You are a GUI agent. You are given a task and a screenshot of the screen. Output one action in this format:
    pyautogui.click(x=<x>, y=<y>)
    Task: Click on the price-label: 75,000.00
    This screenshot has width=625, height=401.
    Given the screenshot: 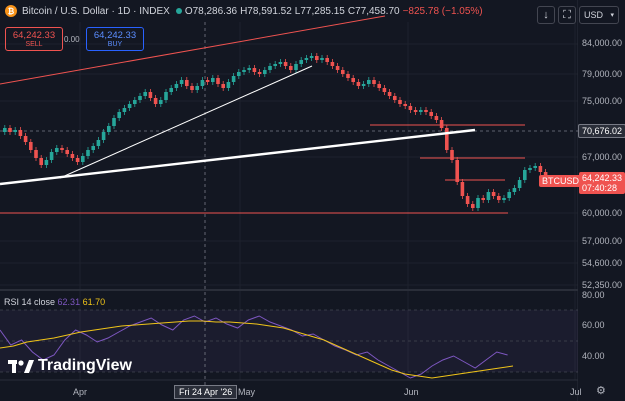 What is the action you would take?
    pyautogui.click(x=602, y=101)
    